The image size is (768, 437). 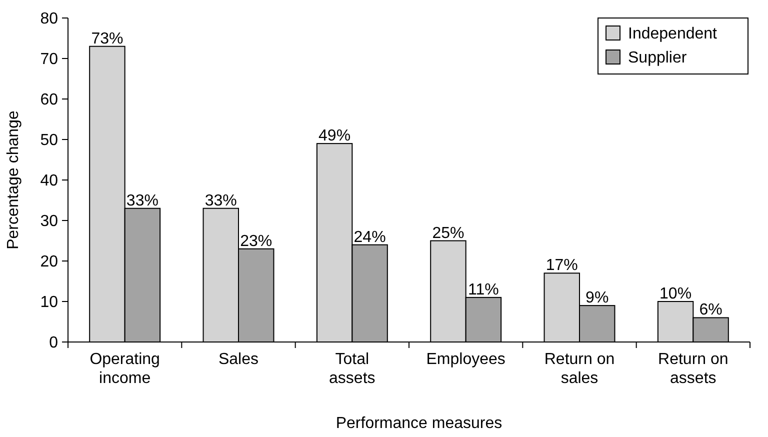 What do you see at coordinates (352, 369) in the screenshot?
I see `x-tick-label: Total assets` at bounding box center [352, 369].